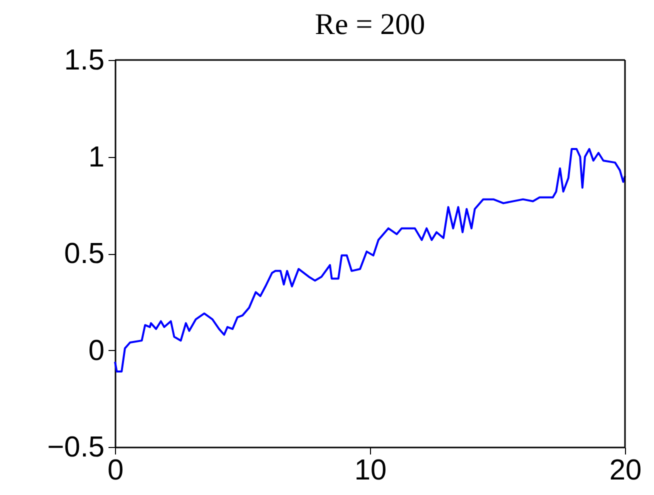  Describe the element at coordinates (96, 350) in the screenshot. I see `y-tick-label: 0` at that location.